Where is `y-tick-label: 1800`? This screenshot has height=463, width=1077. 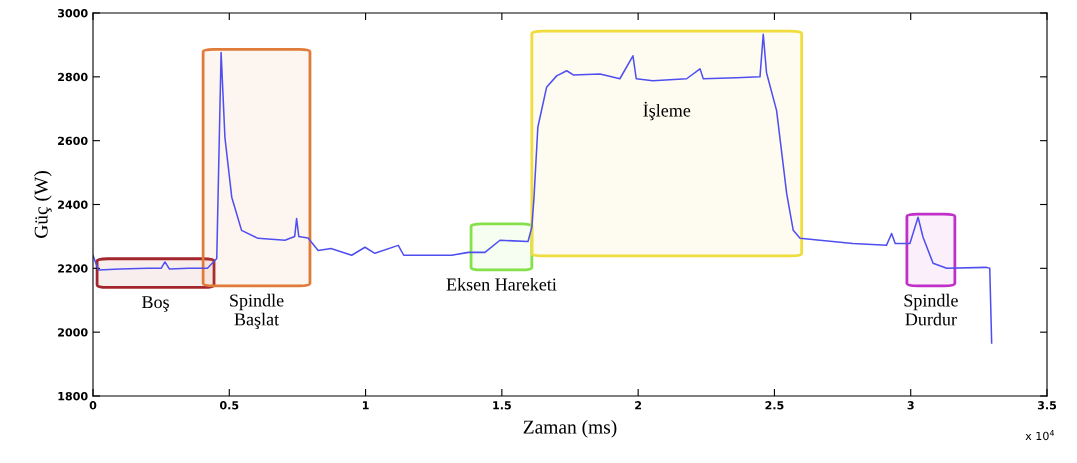
y-tick-label: 1800 is located at coordinates (73, 396).